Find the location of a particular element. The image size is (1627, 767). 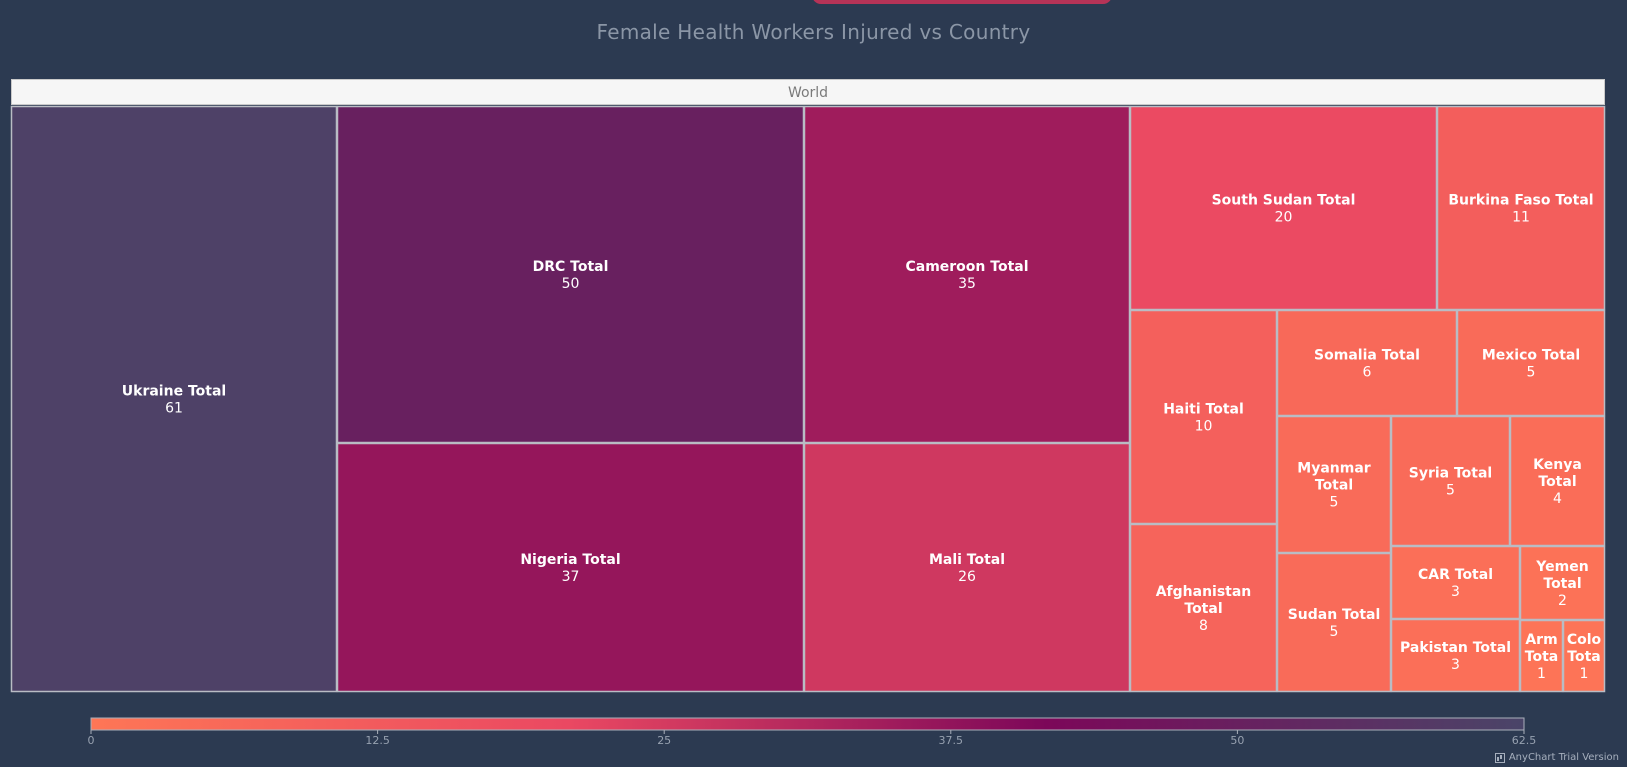

chart-title: Female Health Workers Injured vs Country is located at coordinates (813, 32).